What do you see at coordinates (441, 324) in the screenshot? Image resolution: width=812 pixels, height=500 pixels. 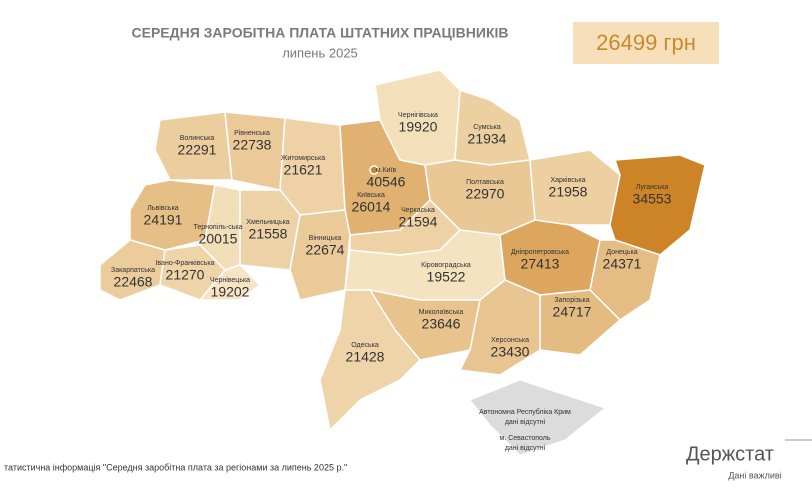 I see `region-value: 23646` at bounding box center [441, 324].